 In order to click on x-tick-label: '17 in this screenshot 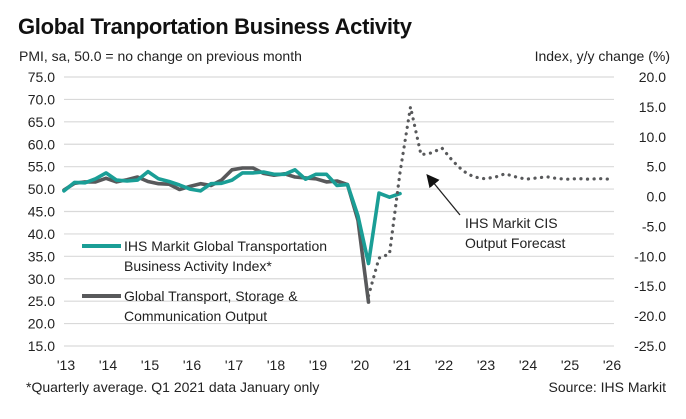, I will do `click(234, 365)`.